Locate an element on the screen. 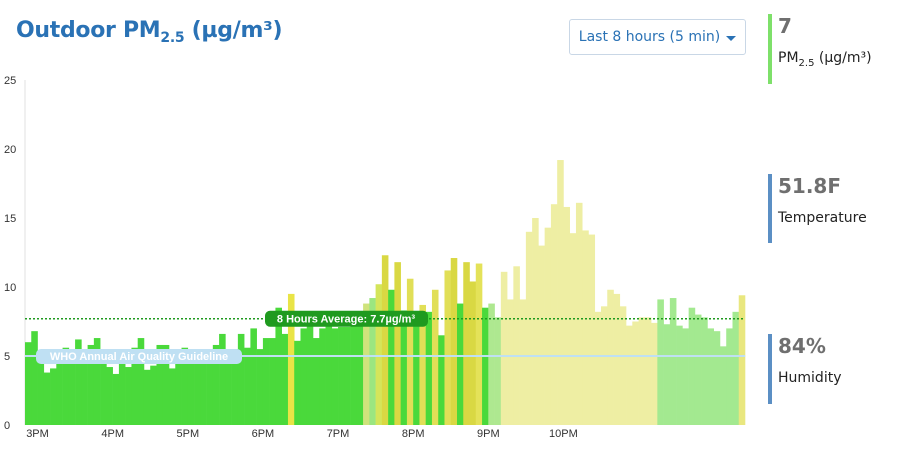  temperature-value: 51.8F is located at coordinates (810, 186).